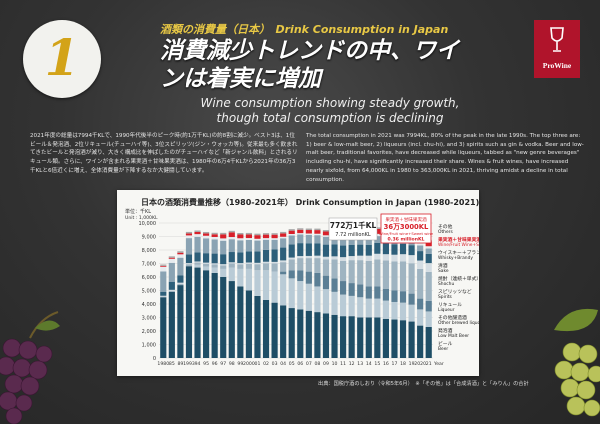 The height and width of the screenshot is (424, 600). Describe the element at coordinates (149, 345) in the screenshot. I see `y-tick-label: 1,000` at that location.